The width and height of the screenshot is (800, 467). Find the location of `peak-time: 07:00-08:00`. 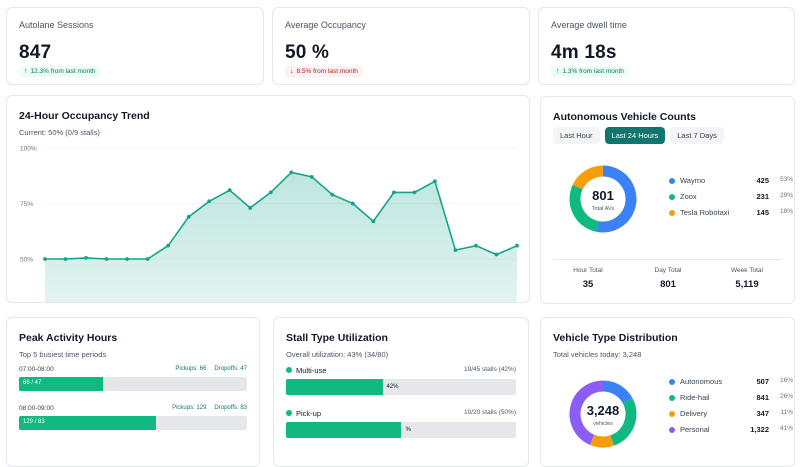

peak-time: 07:00-08:00 is located at coordinates (36, 369).